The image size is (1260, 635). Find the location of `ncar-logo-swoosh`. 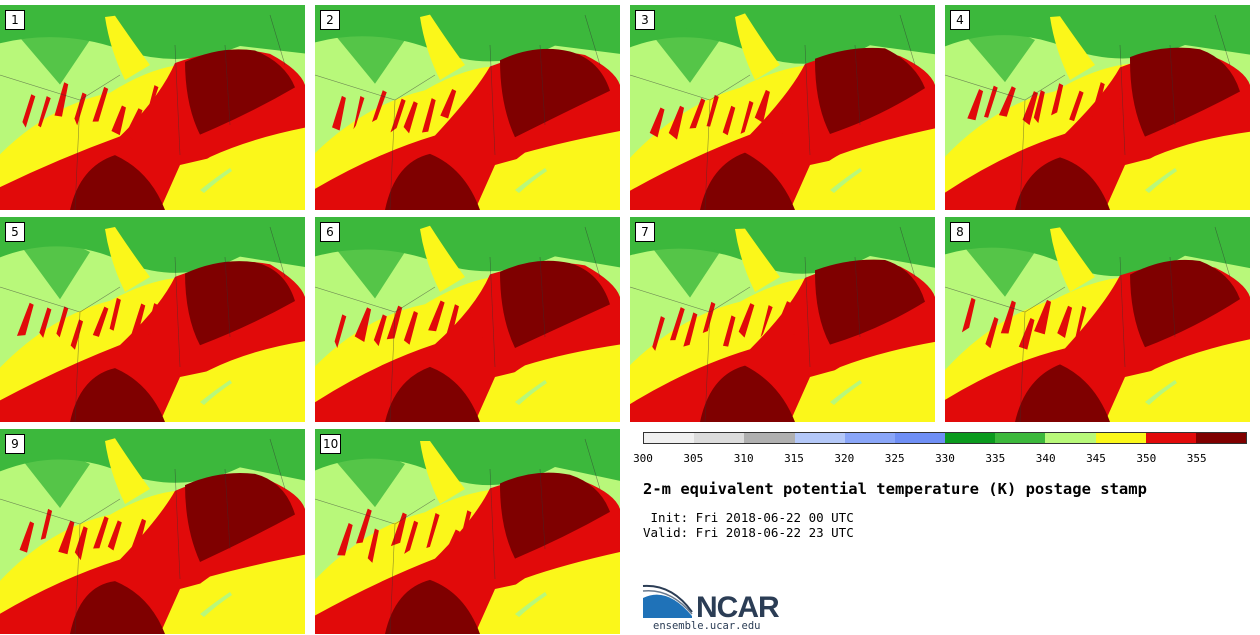

ncar-logo-swoosh is located at coordinates (667, 606).